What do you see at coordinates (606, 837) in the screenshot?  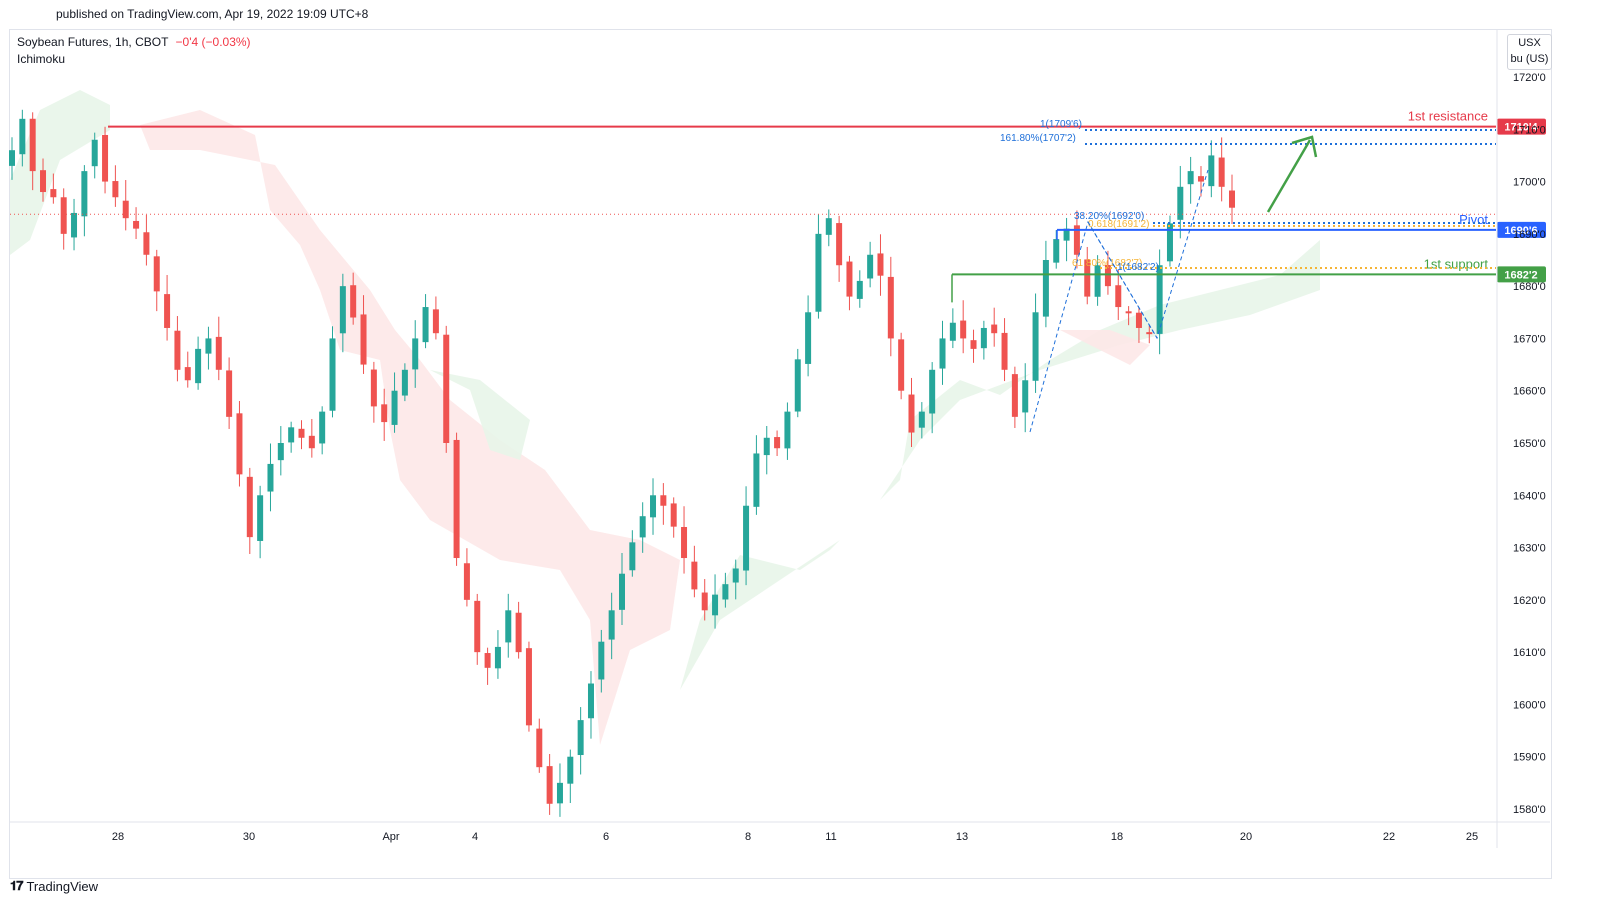 I see `x-tick-label: 6` at bounding box center [606, 837].